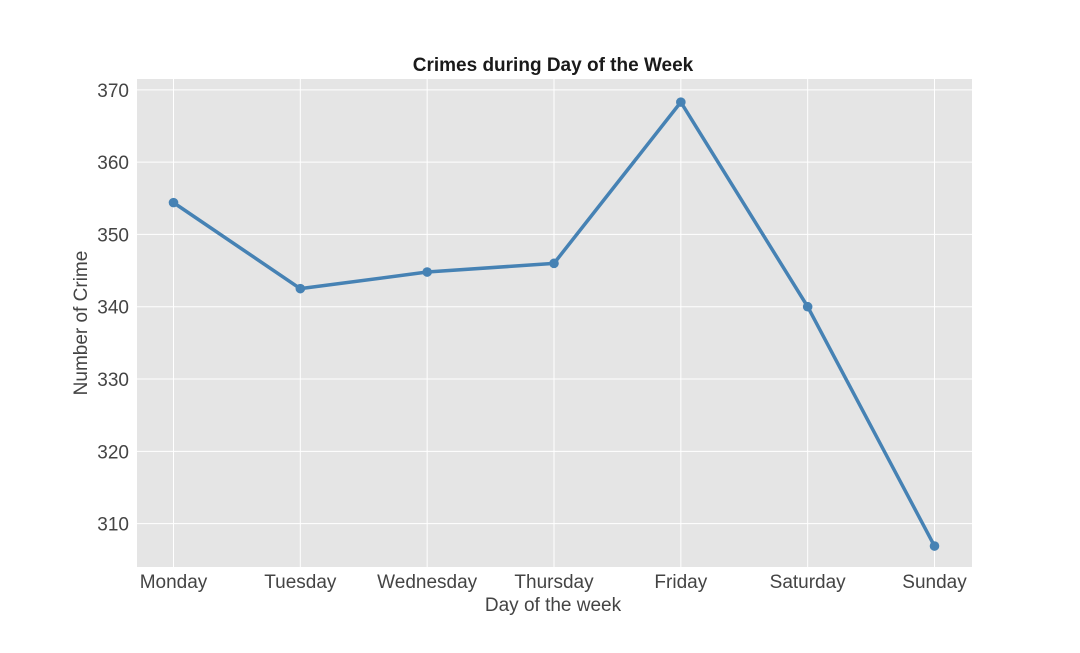  What do you see at coordinates (113, 163) in the screenshot?
I see `y-tick-label: 360` at bounding box center [113, 163].